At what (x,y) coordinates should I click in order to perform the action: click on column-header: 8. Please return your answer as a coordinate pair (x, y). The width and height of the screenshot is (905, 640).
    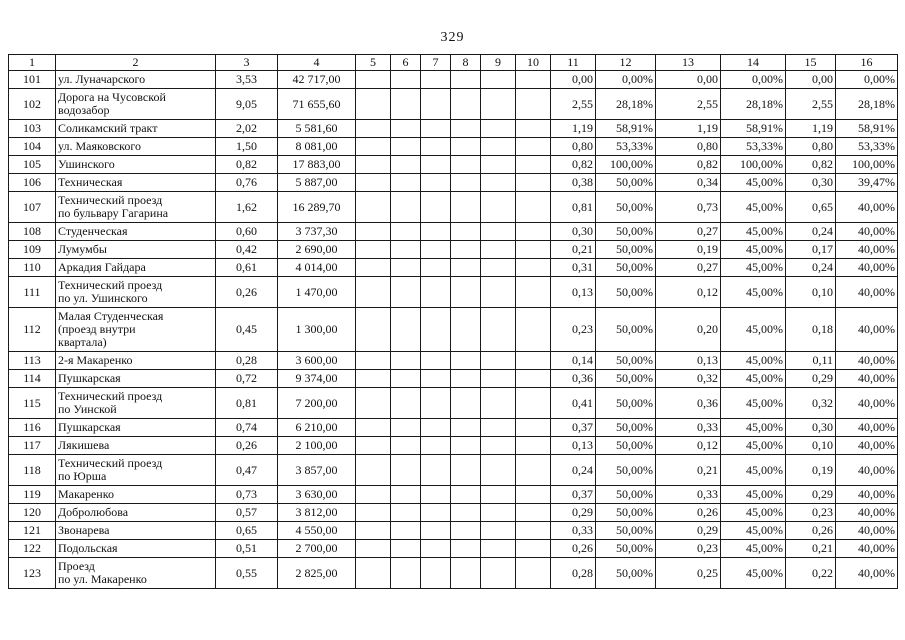
    Looking at the image, I should click on (465, 62).